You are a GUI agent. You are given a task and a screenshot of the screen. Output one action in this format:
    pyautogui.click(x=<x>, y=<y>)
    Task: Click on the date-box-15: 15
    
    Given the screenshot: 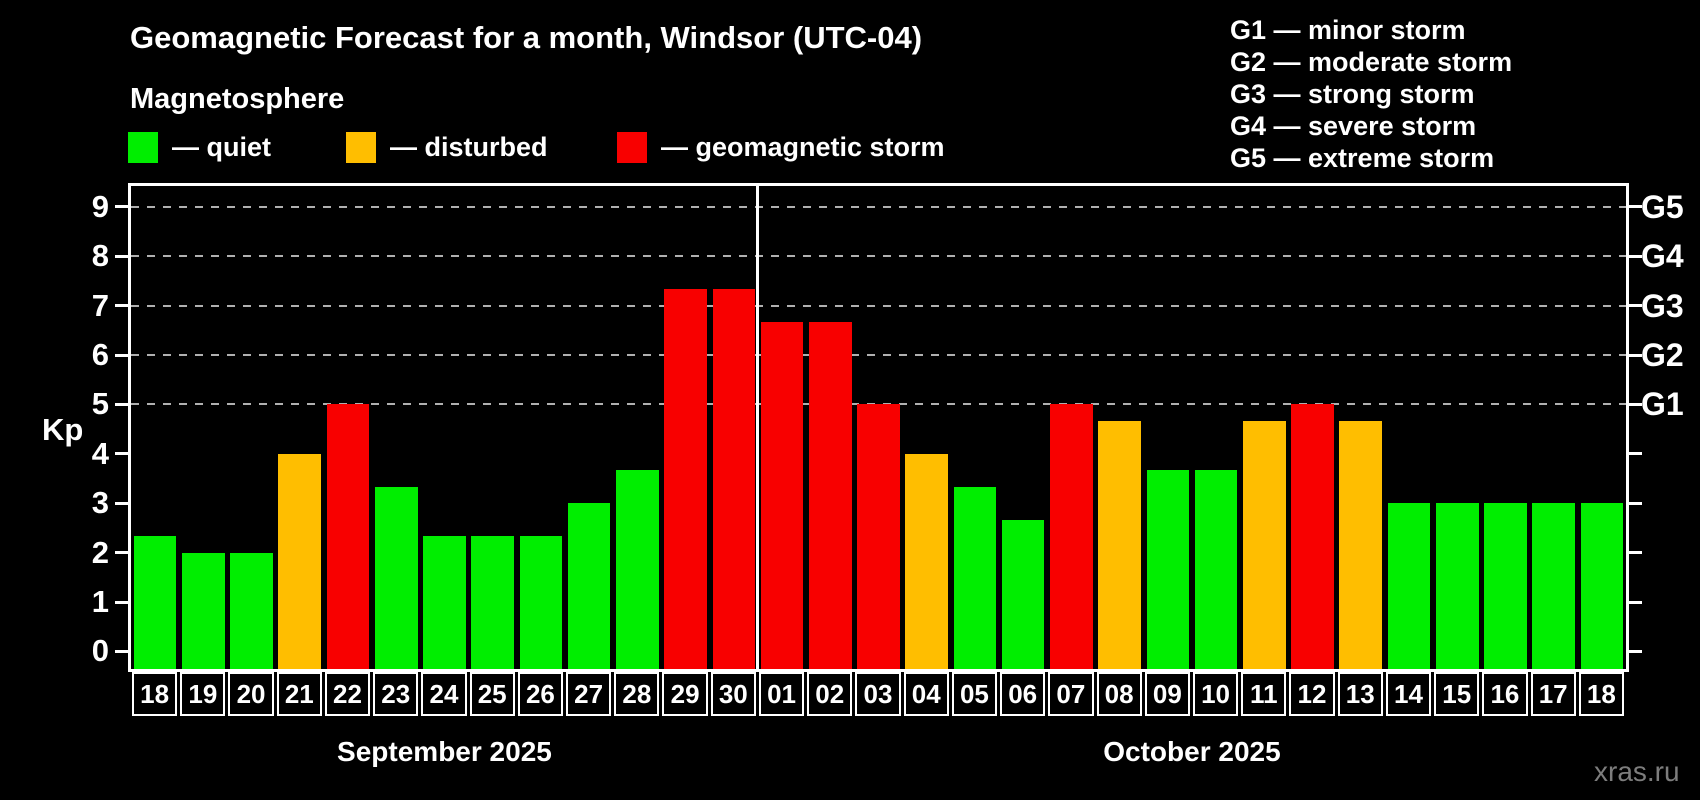 What is the action you would take?
    pyautogui.click(x=1457, y=694)
    